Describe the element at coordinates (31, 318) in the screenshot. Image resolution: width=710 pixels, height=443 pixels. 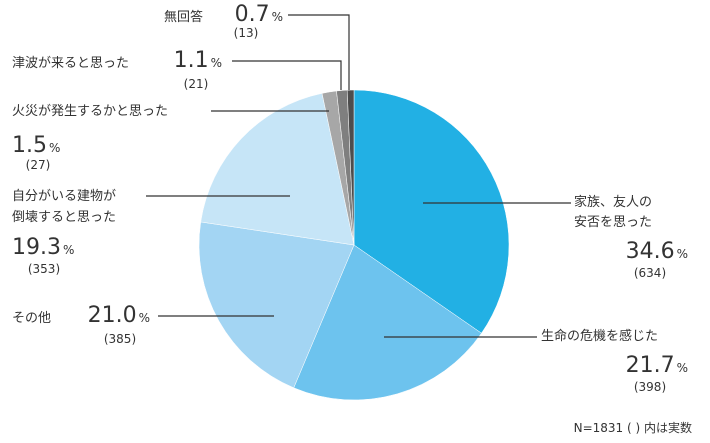
I see `slice-label: その他` at that location.